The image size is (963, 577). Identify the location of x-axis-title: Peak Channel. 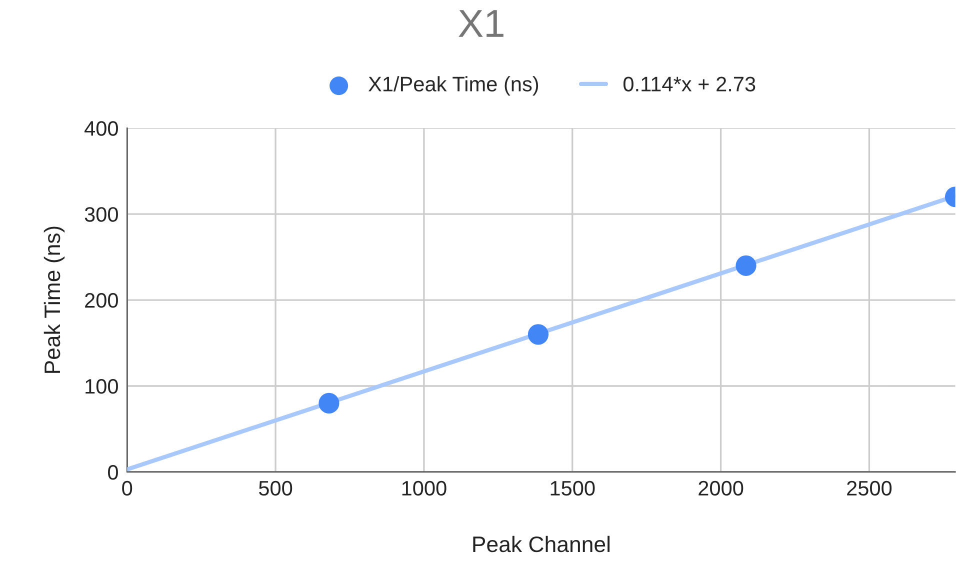
(541, 544).